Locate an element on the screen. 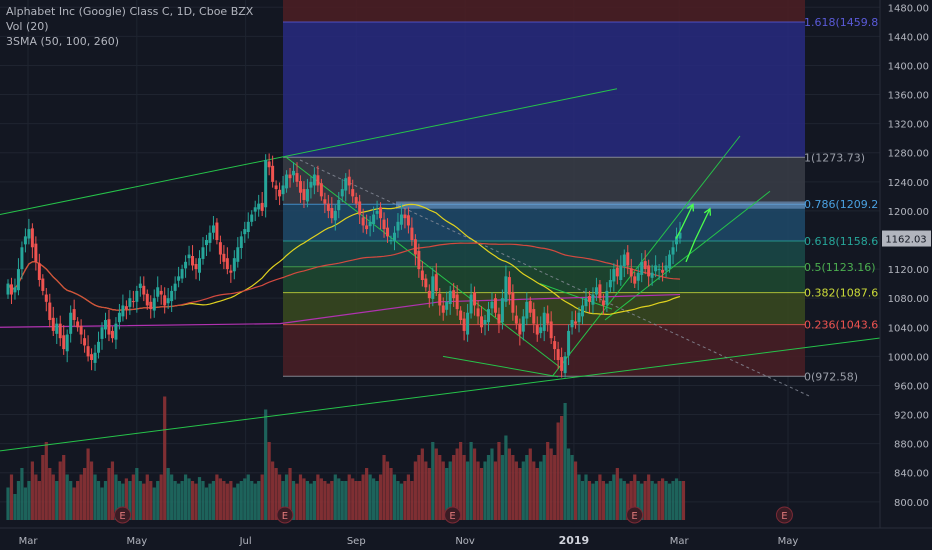 This screenshot has height=550, width=932. fib-zone-top is located at coordinates (544, 11).